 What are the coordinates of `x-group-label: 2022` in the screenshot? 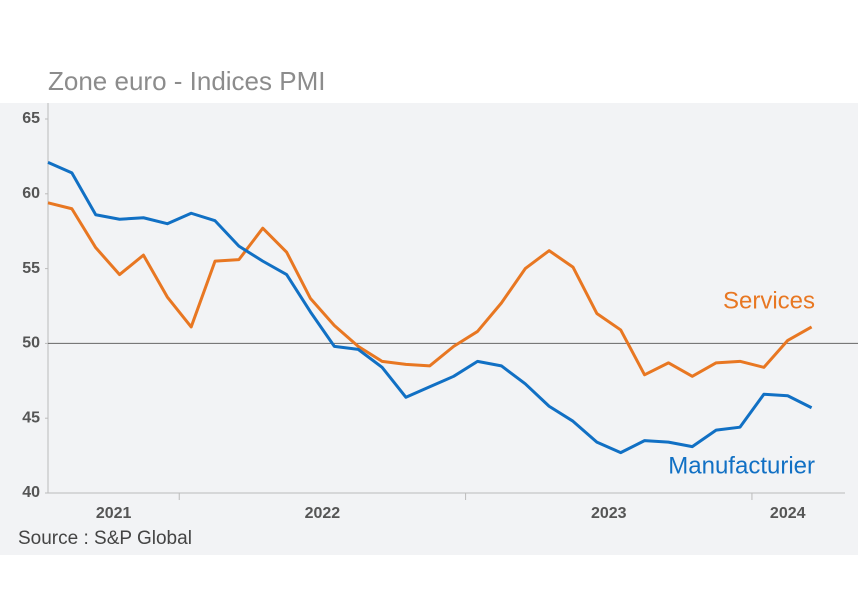 It's located at (323, 513).